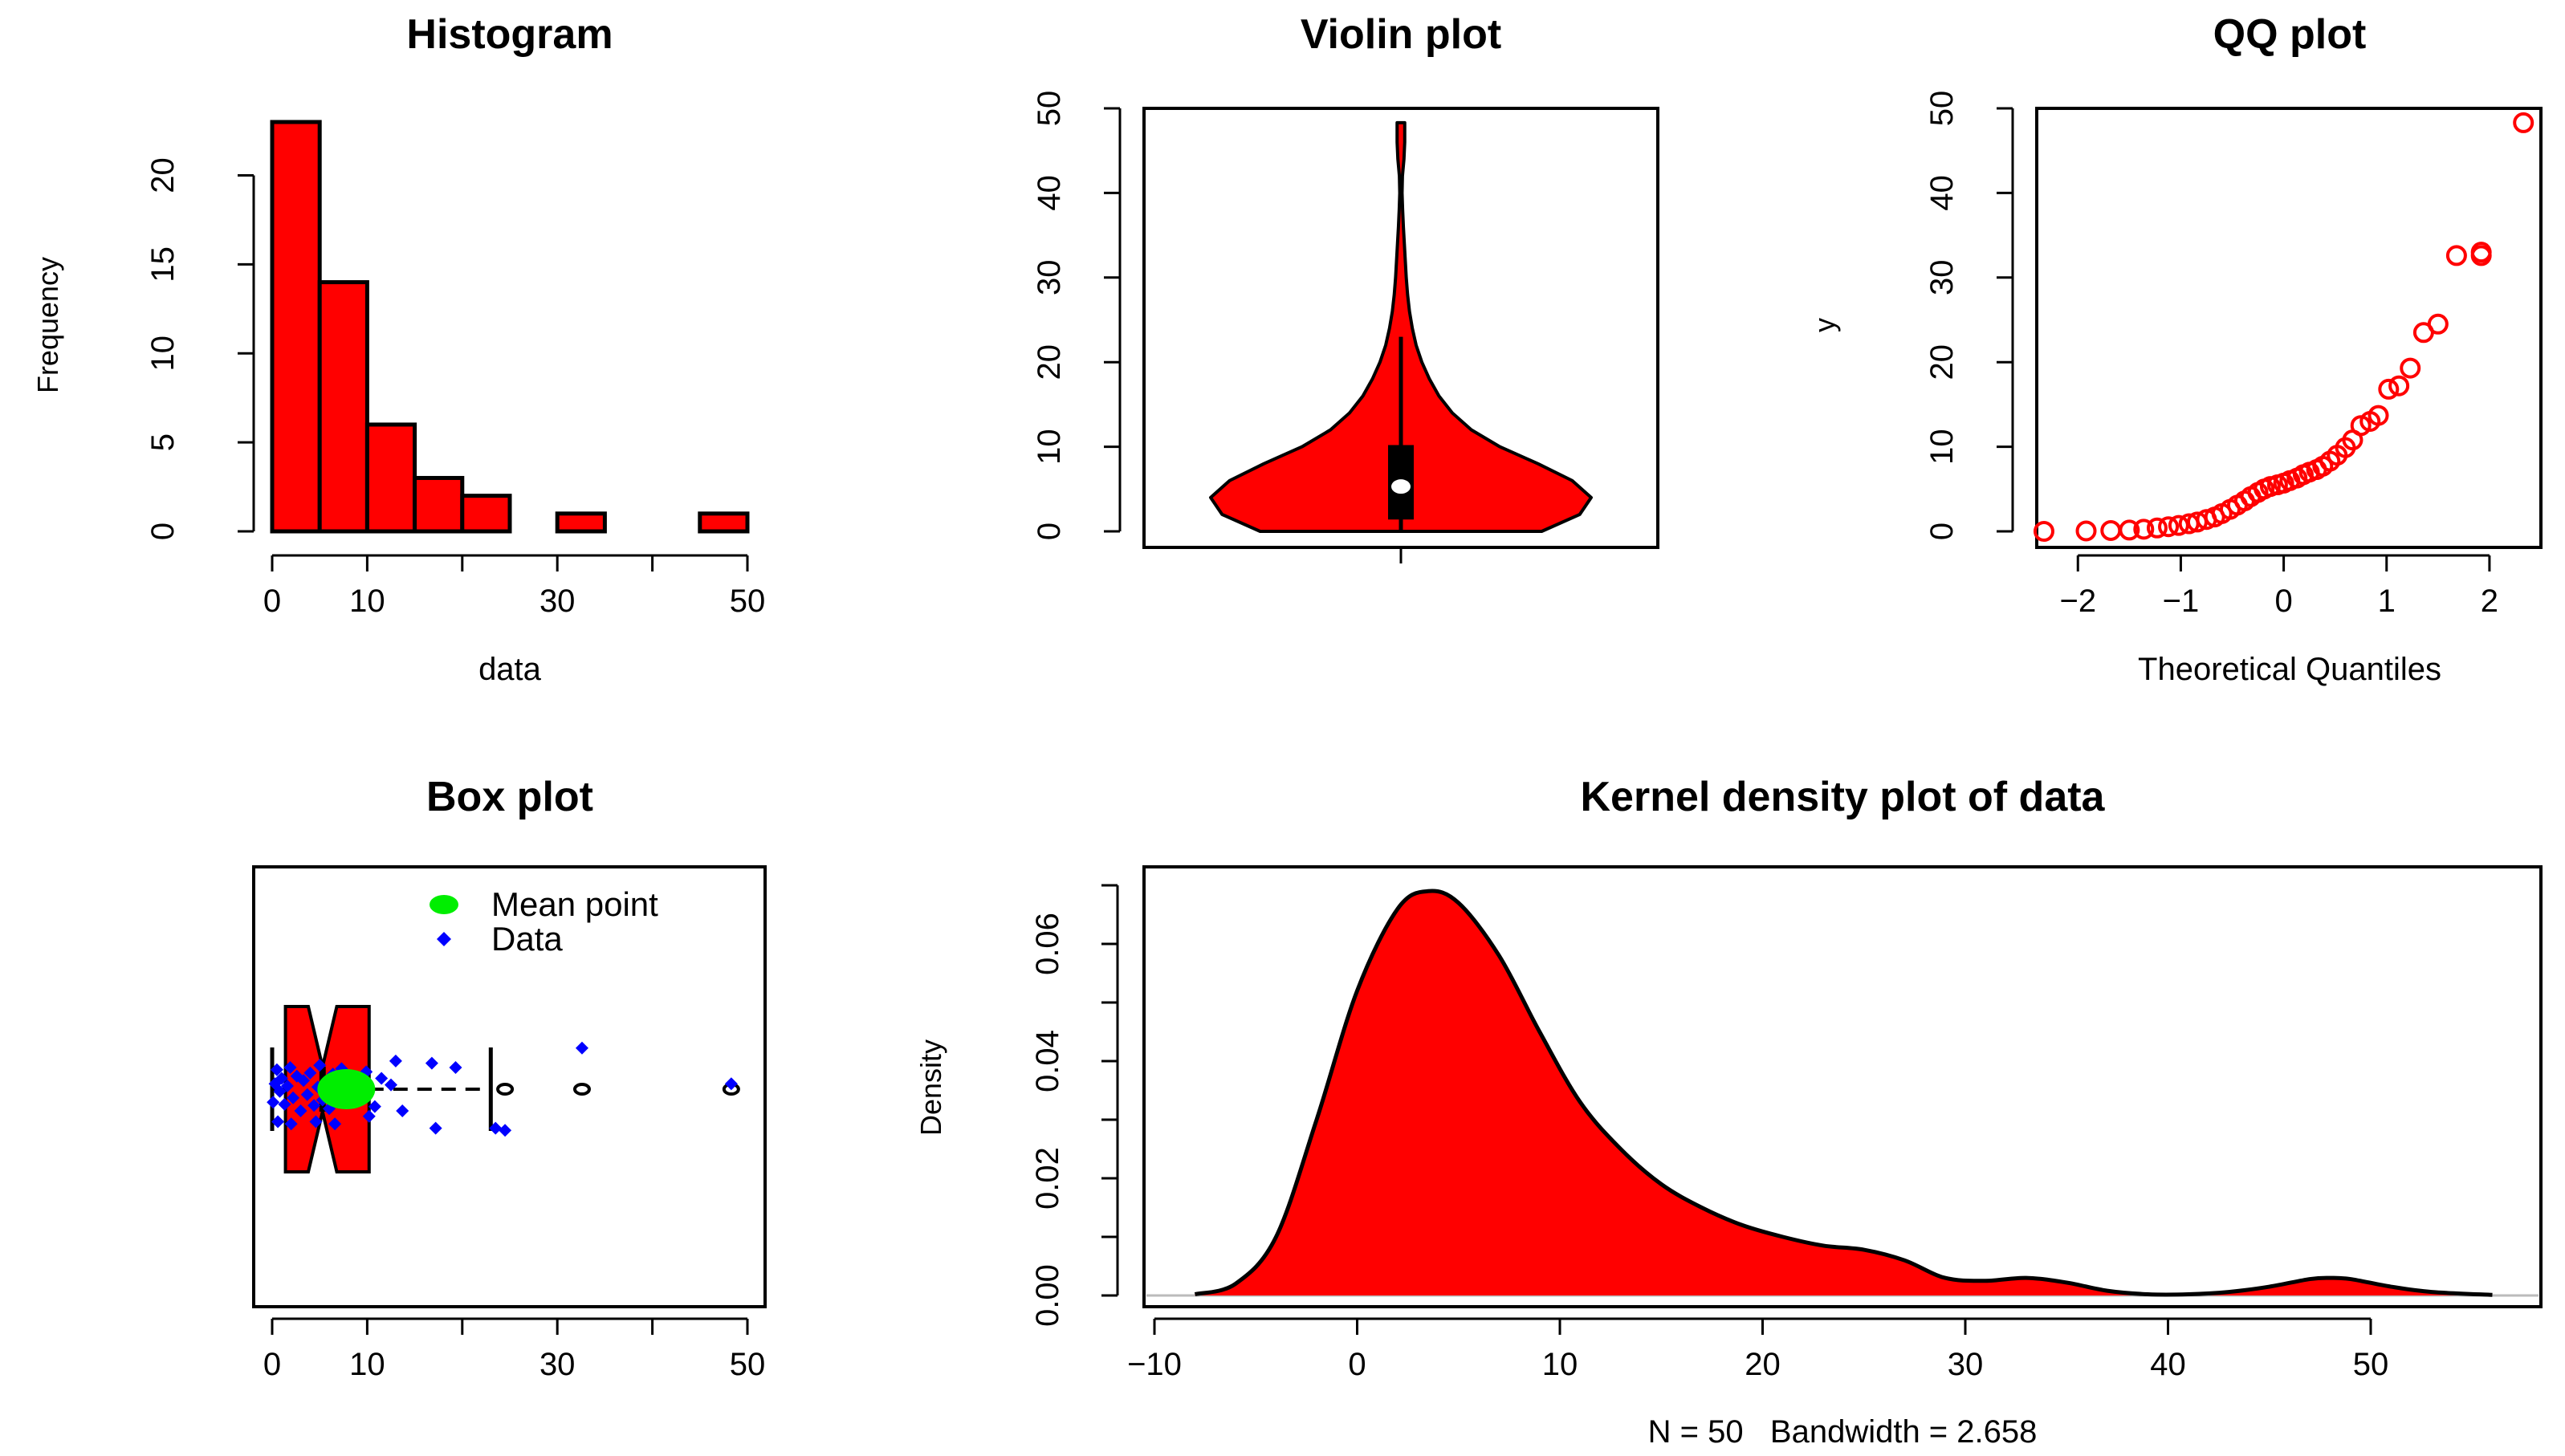 This screenshot has width=2565, height=1456. Describe the element at coordinates (2283, 601) in the screenshot. I see `qq-x-tick-label: 0` at that location.